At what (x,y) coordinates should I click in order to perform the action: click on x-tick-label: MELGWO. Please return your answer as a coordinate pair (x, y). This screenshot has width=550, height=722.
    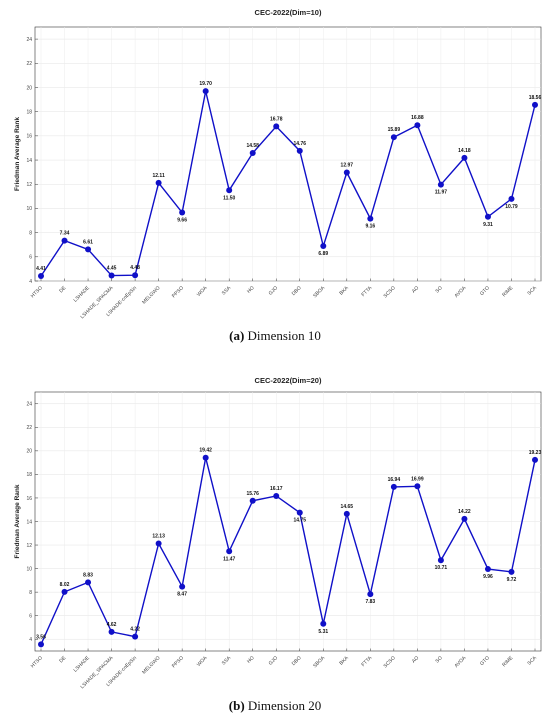
    Looking at the image, I should click on (151, 295).